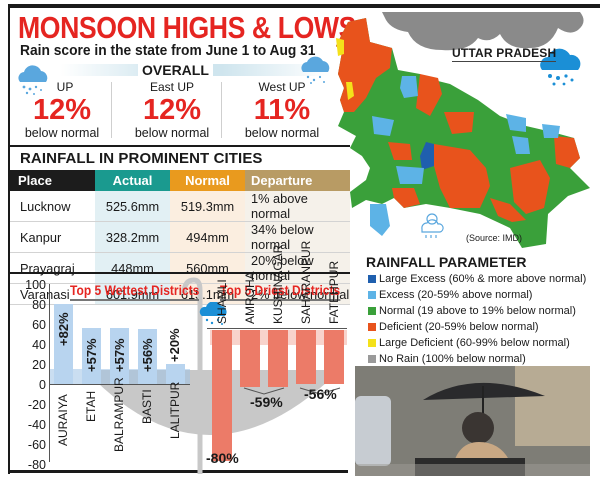  I want to click on rain-scene-illustration, so click(472, 421).